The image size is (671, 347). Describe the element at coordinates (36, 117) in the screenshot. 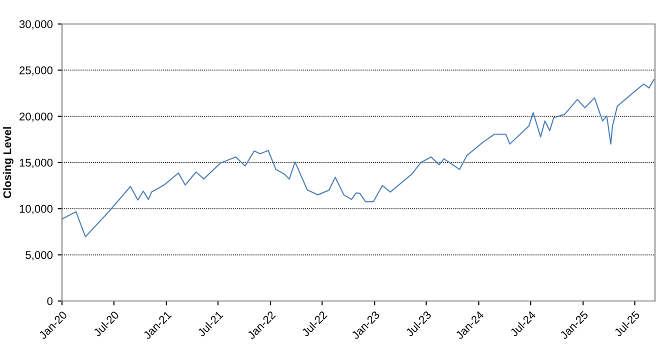

I see `y-tick-label: 20,000` at that location.